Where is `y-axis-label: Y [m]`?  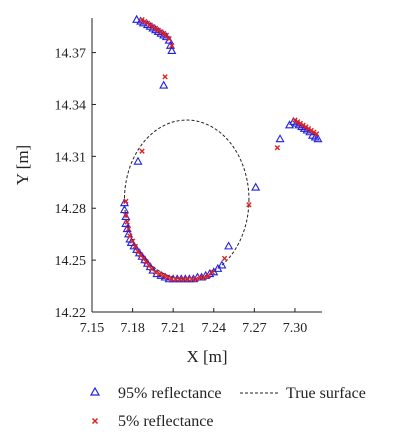
y-axis-label: Y [m] is located at coordinates (22, 165).